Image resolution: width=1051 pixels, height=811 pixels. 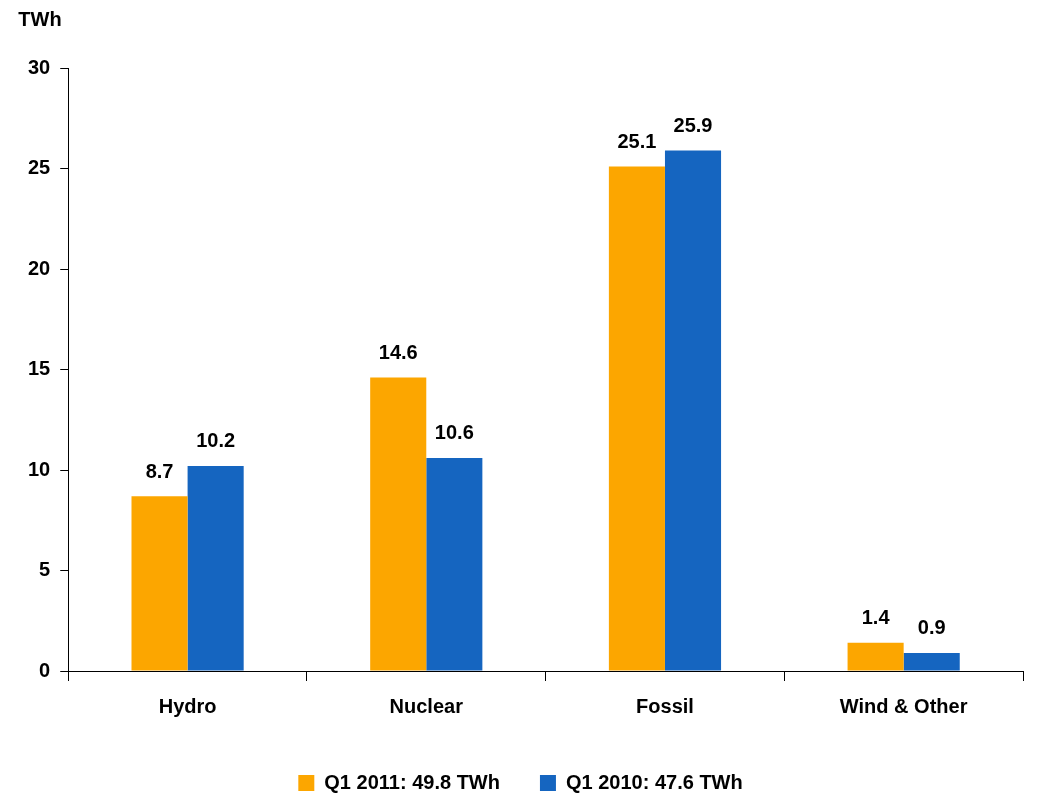 I want to click on legend-label: Q1 2011: 49.8 TWh, so click(x=412, y=781).